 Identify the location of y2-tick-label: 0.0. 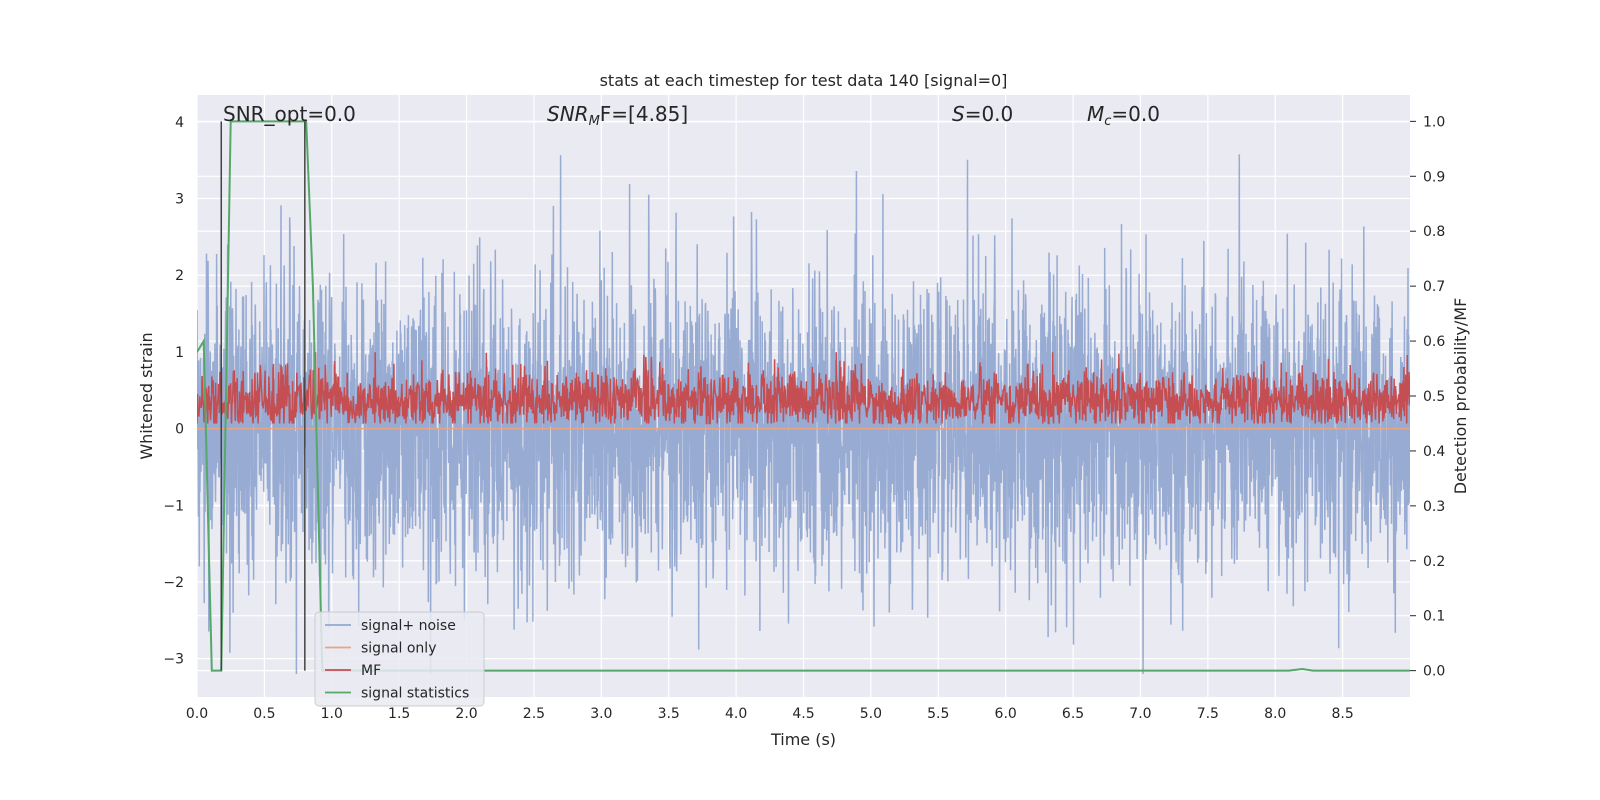
(1434, 672).